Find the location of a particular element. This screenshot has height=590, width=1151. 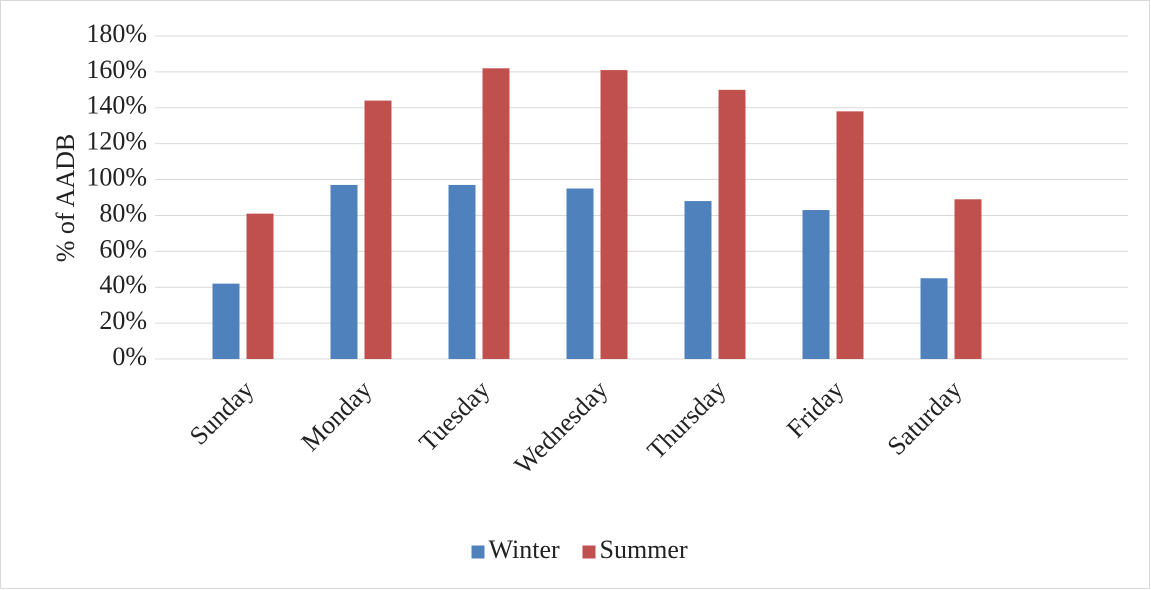

y-tick-label: 0% is located at coordinates (129, 356).